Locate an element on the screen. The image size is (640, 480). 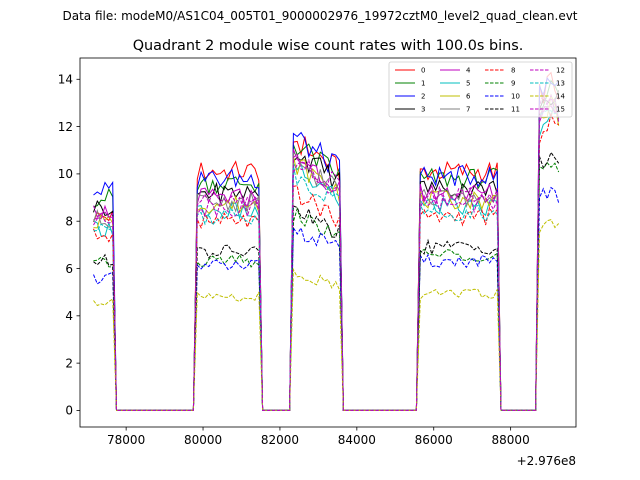
legend-label: 13 is located at coordinates (560, 84).